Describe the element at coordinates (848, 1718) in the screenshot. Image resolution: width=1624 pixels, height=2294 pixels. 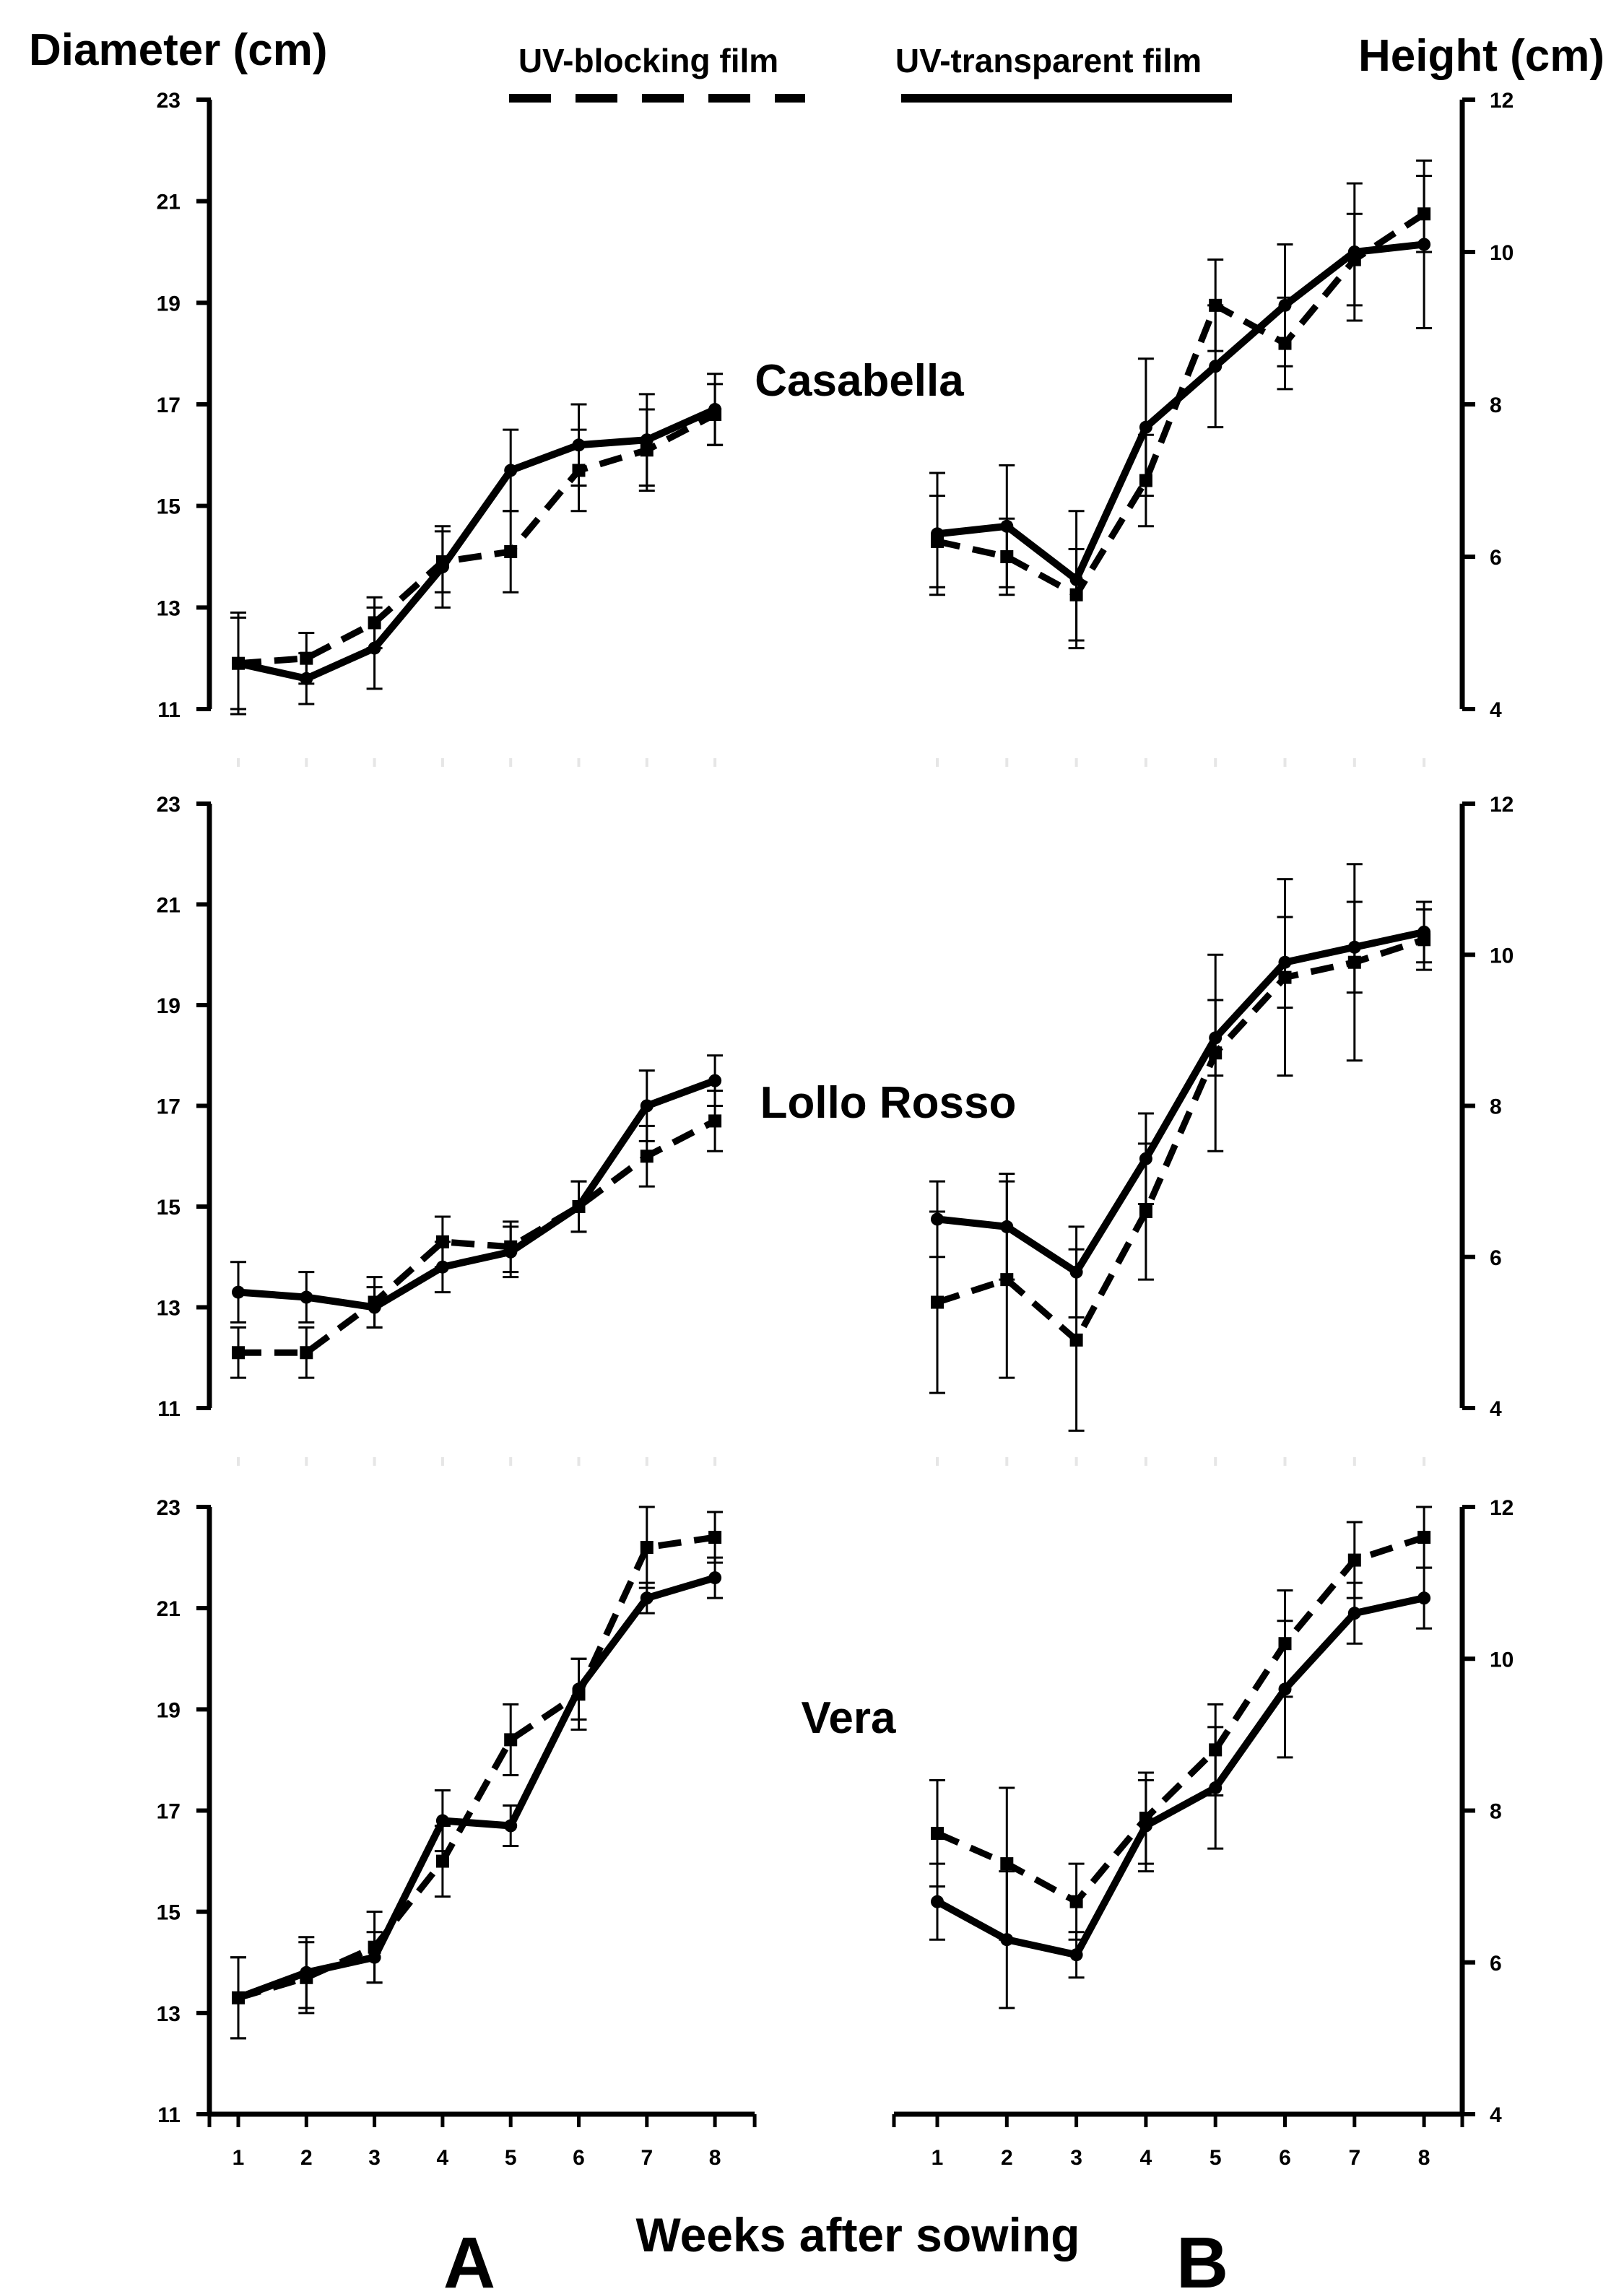
I see `cultivar-label: Vera` at that location.